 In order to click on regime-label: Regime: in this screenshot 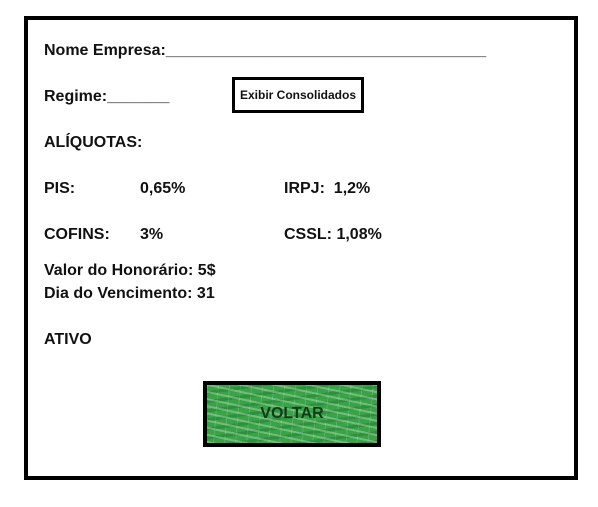, I will do `click(76, 96)`.